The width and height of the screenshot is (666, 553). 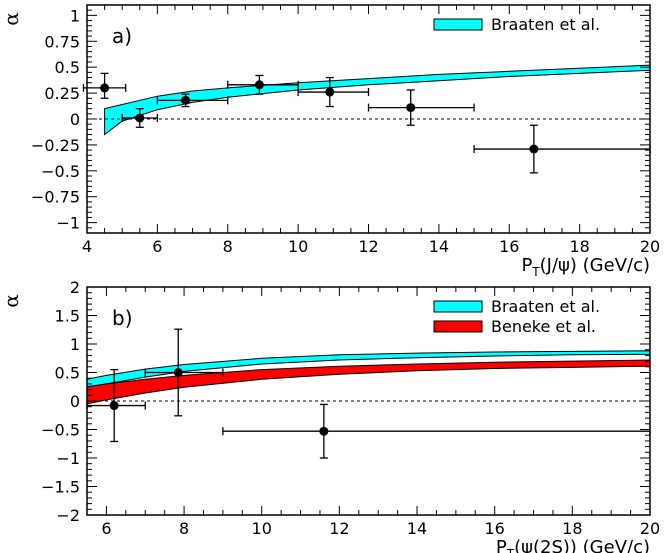 What do you see at coordinates (122, 36) in the screenshot?
I see `panel-label: a)` at bounding box center [122, 36].